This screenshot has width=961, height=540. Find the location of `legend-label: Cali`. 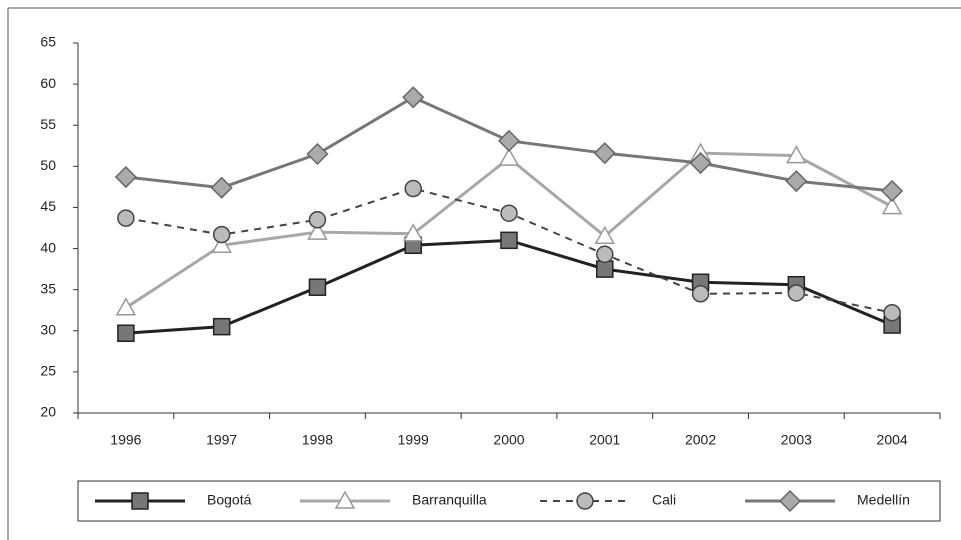

legend-label: Cali is located at coordinates (664, 500).